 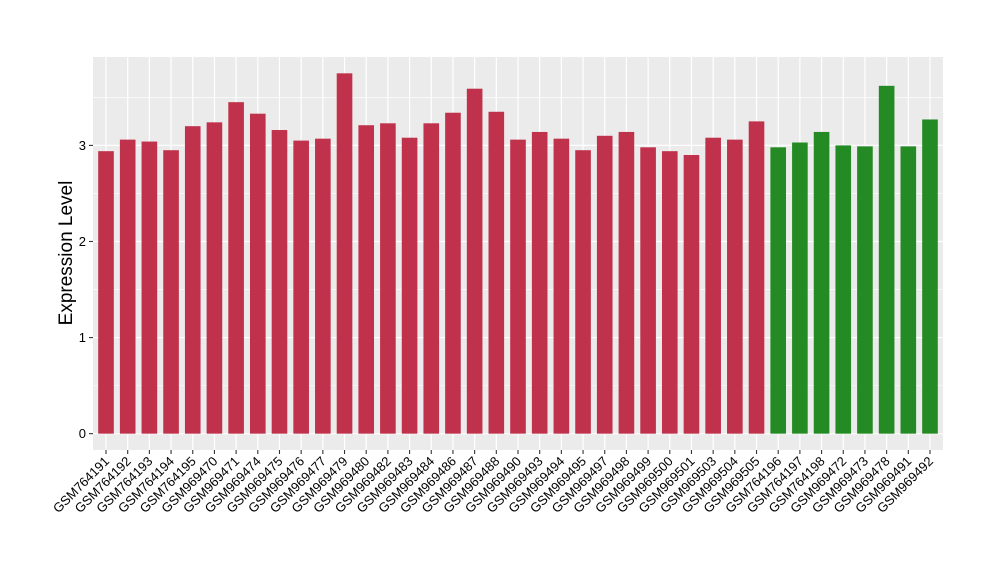 What do you see at coordinates (930, 276) in the screenshot?
I see `bar-GSM969492` at bounding box center [930, 276].